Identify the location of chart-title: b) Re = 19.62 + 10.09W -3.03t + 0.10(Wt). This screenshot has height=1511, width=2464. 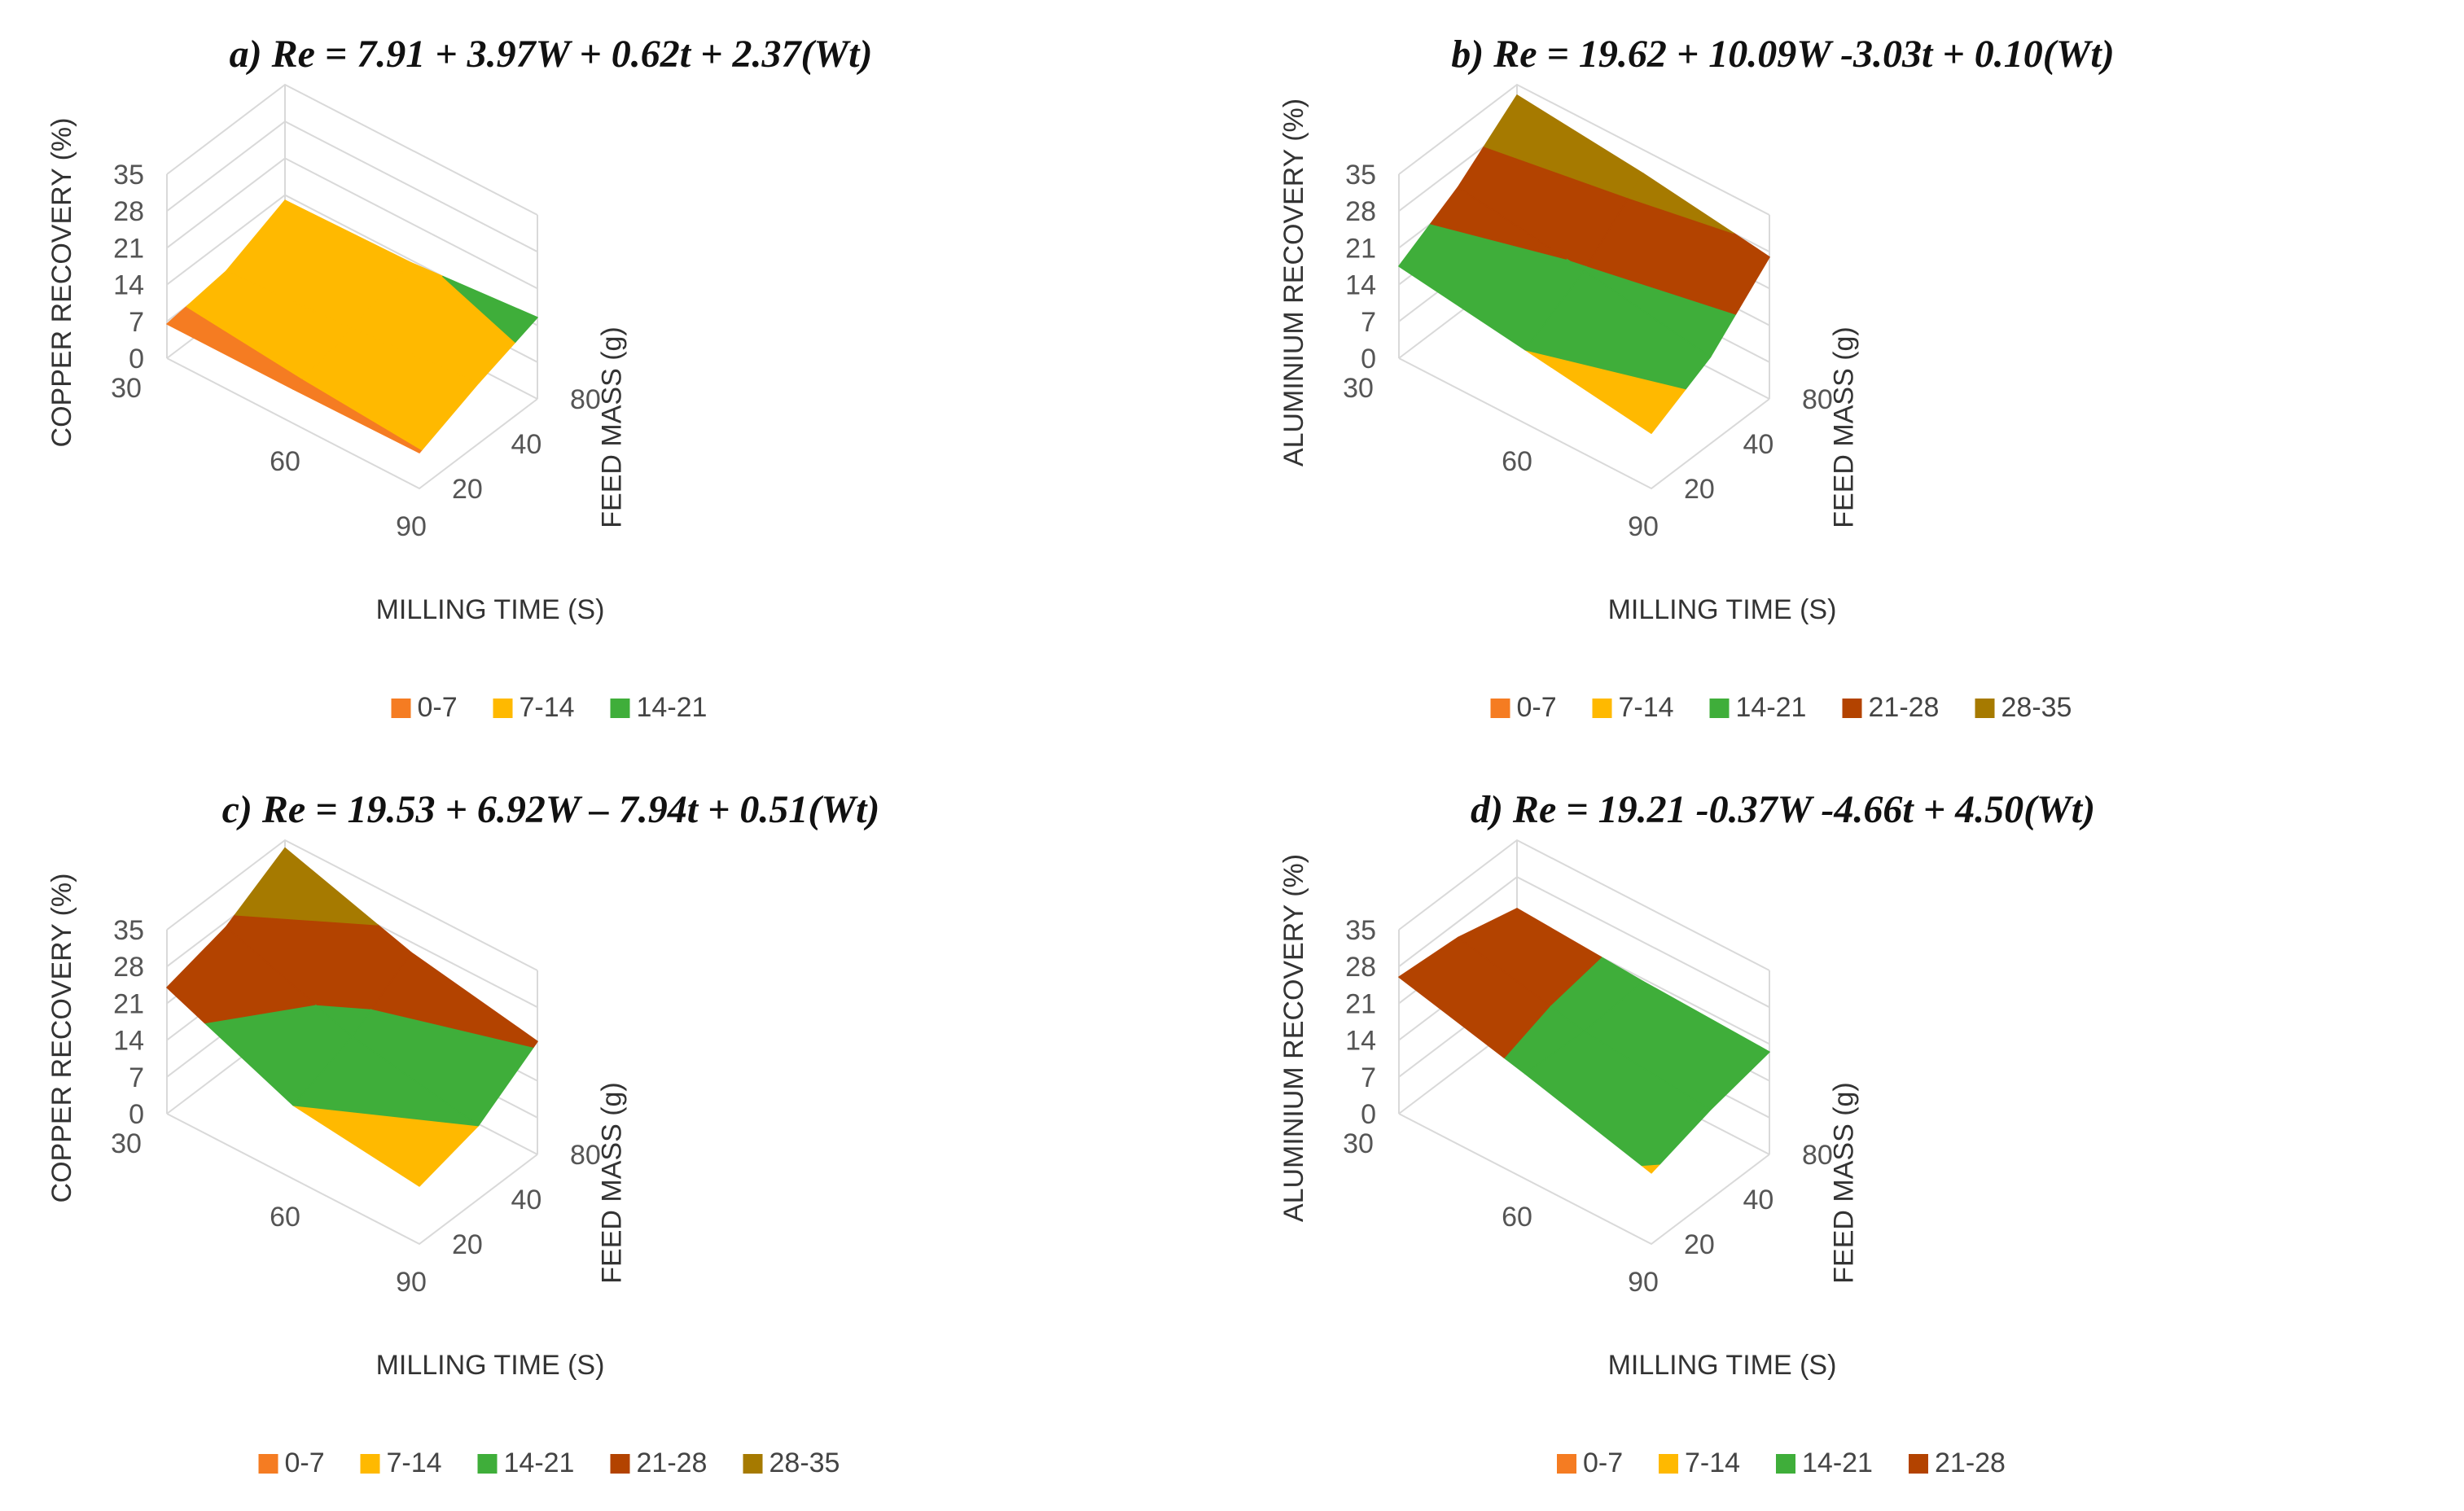
(1782, 55).